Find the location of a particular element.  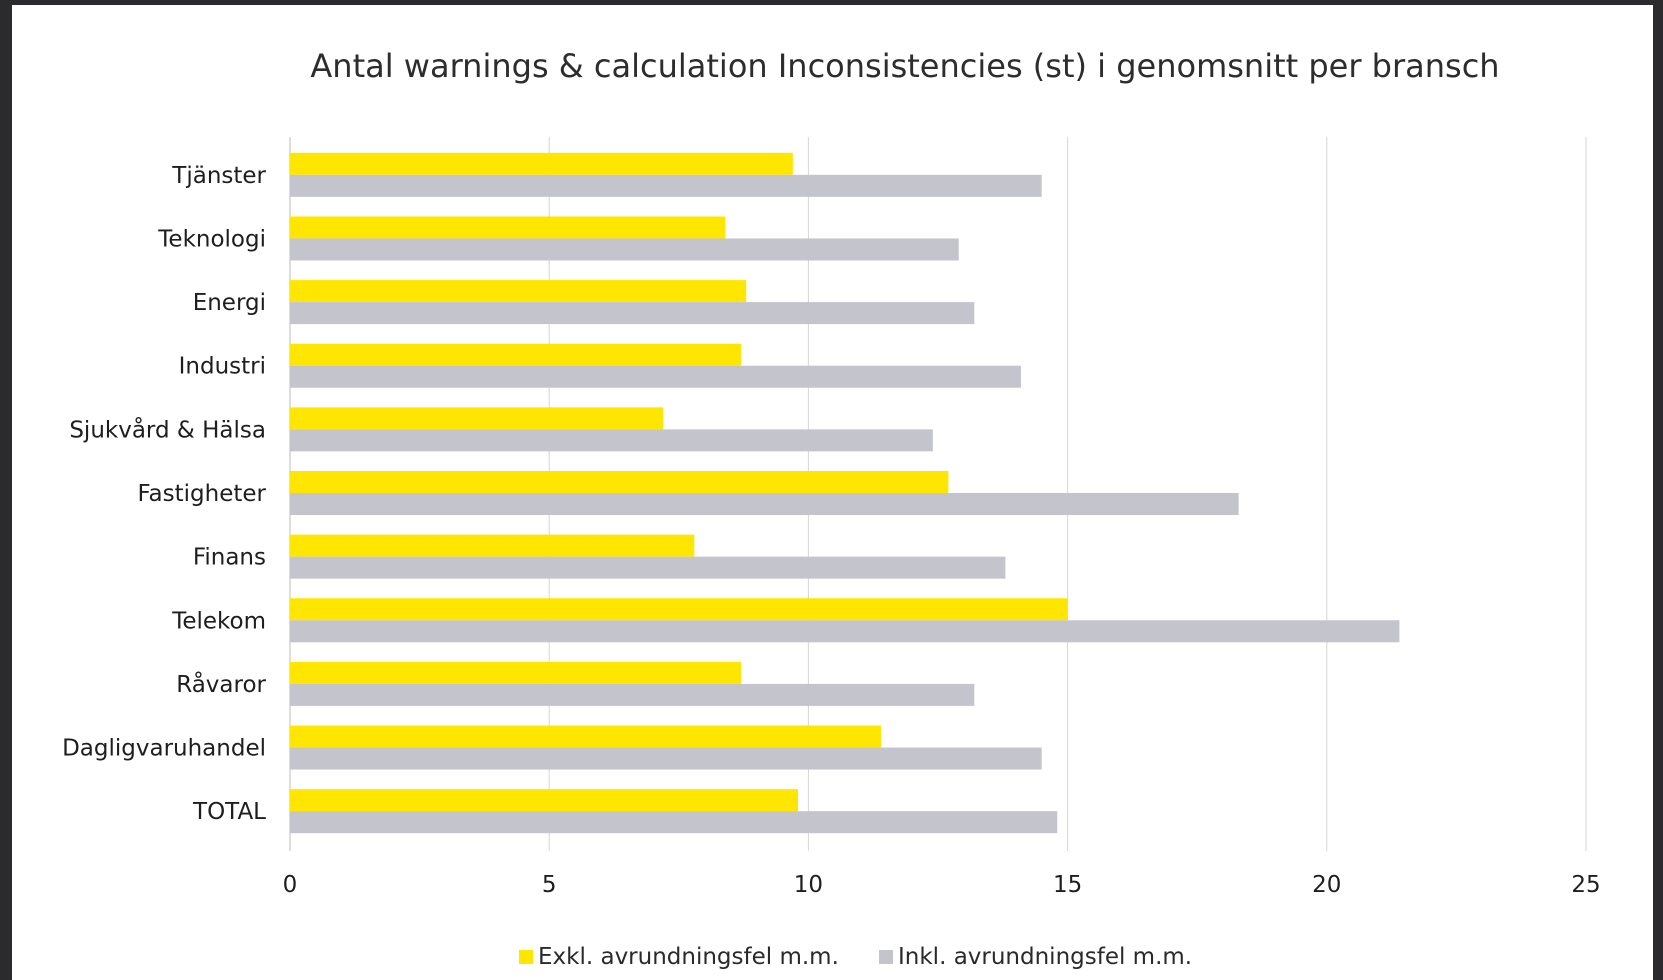

bar-total-inkl is located at coordinates (674, 822).